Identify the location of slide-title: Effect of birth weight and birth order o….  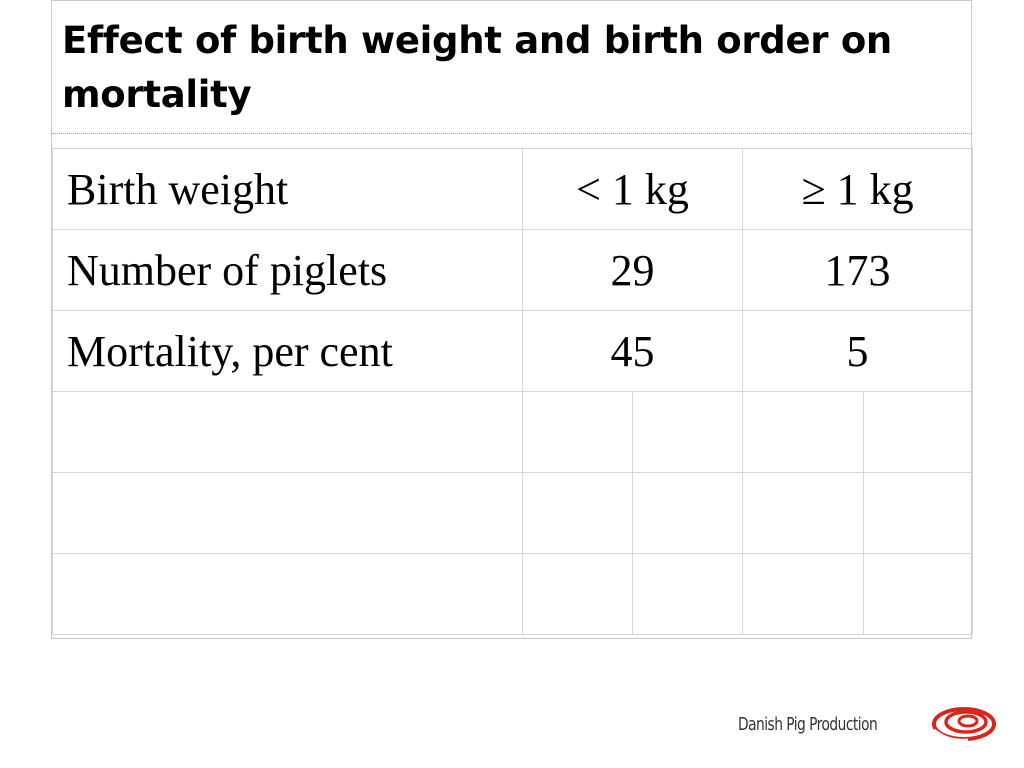
(477, 67).